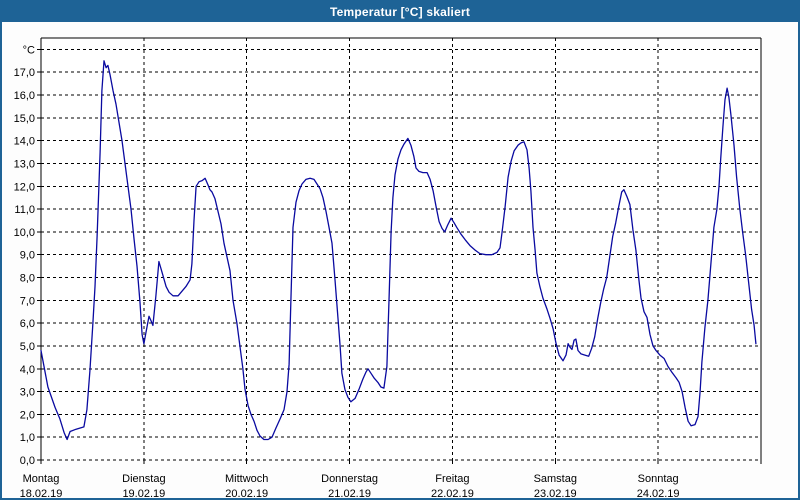 The image size is (800, 500). What do you see at coordinates (452, 479) in the screenshot?
I see `day-name-label: Freitag` at bounding box center [452, 479].